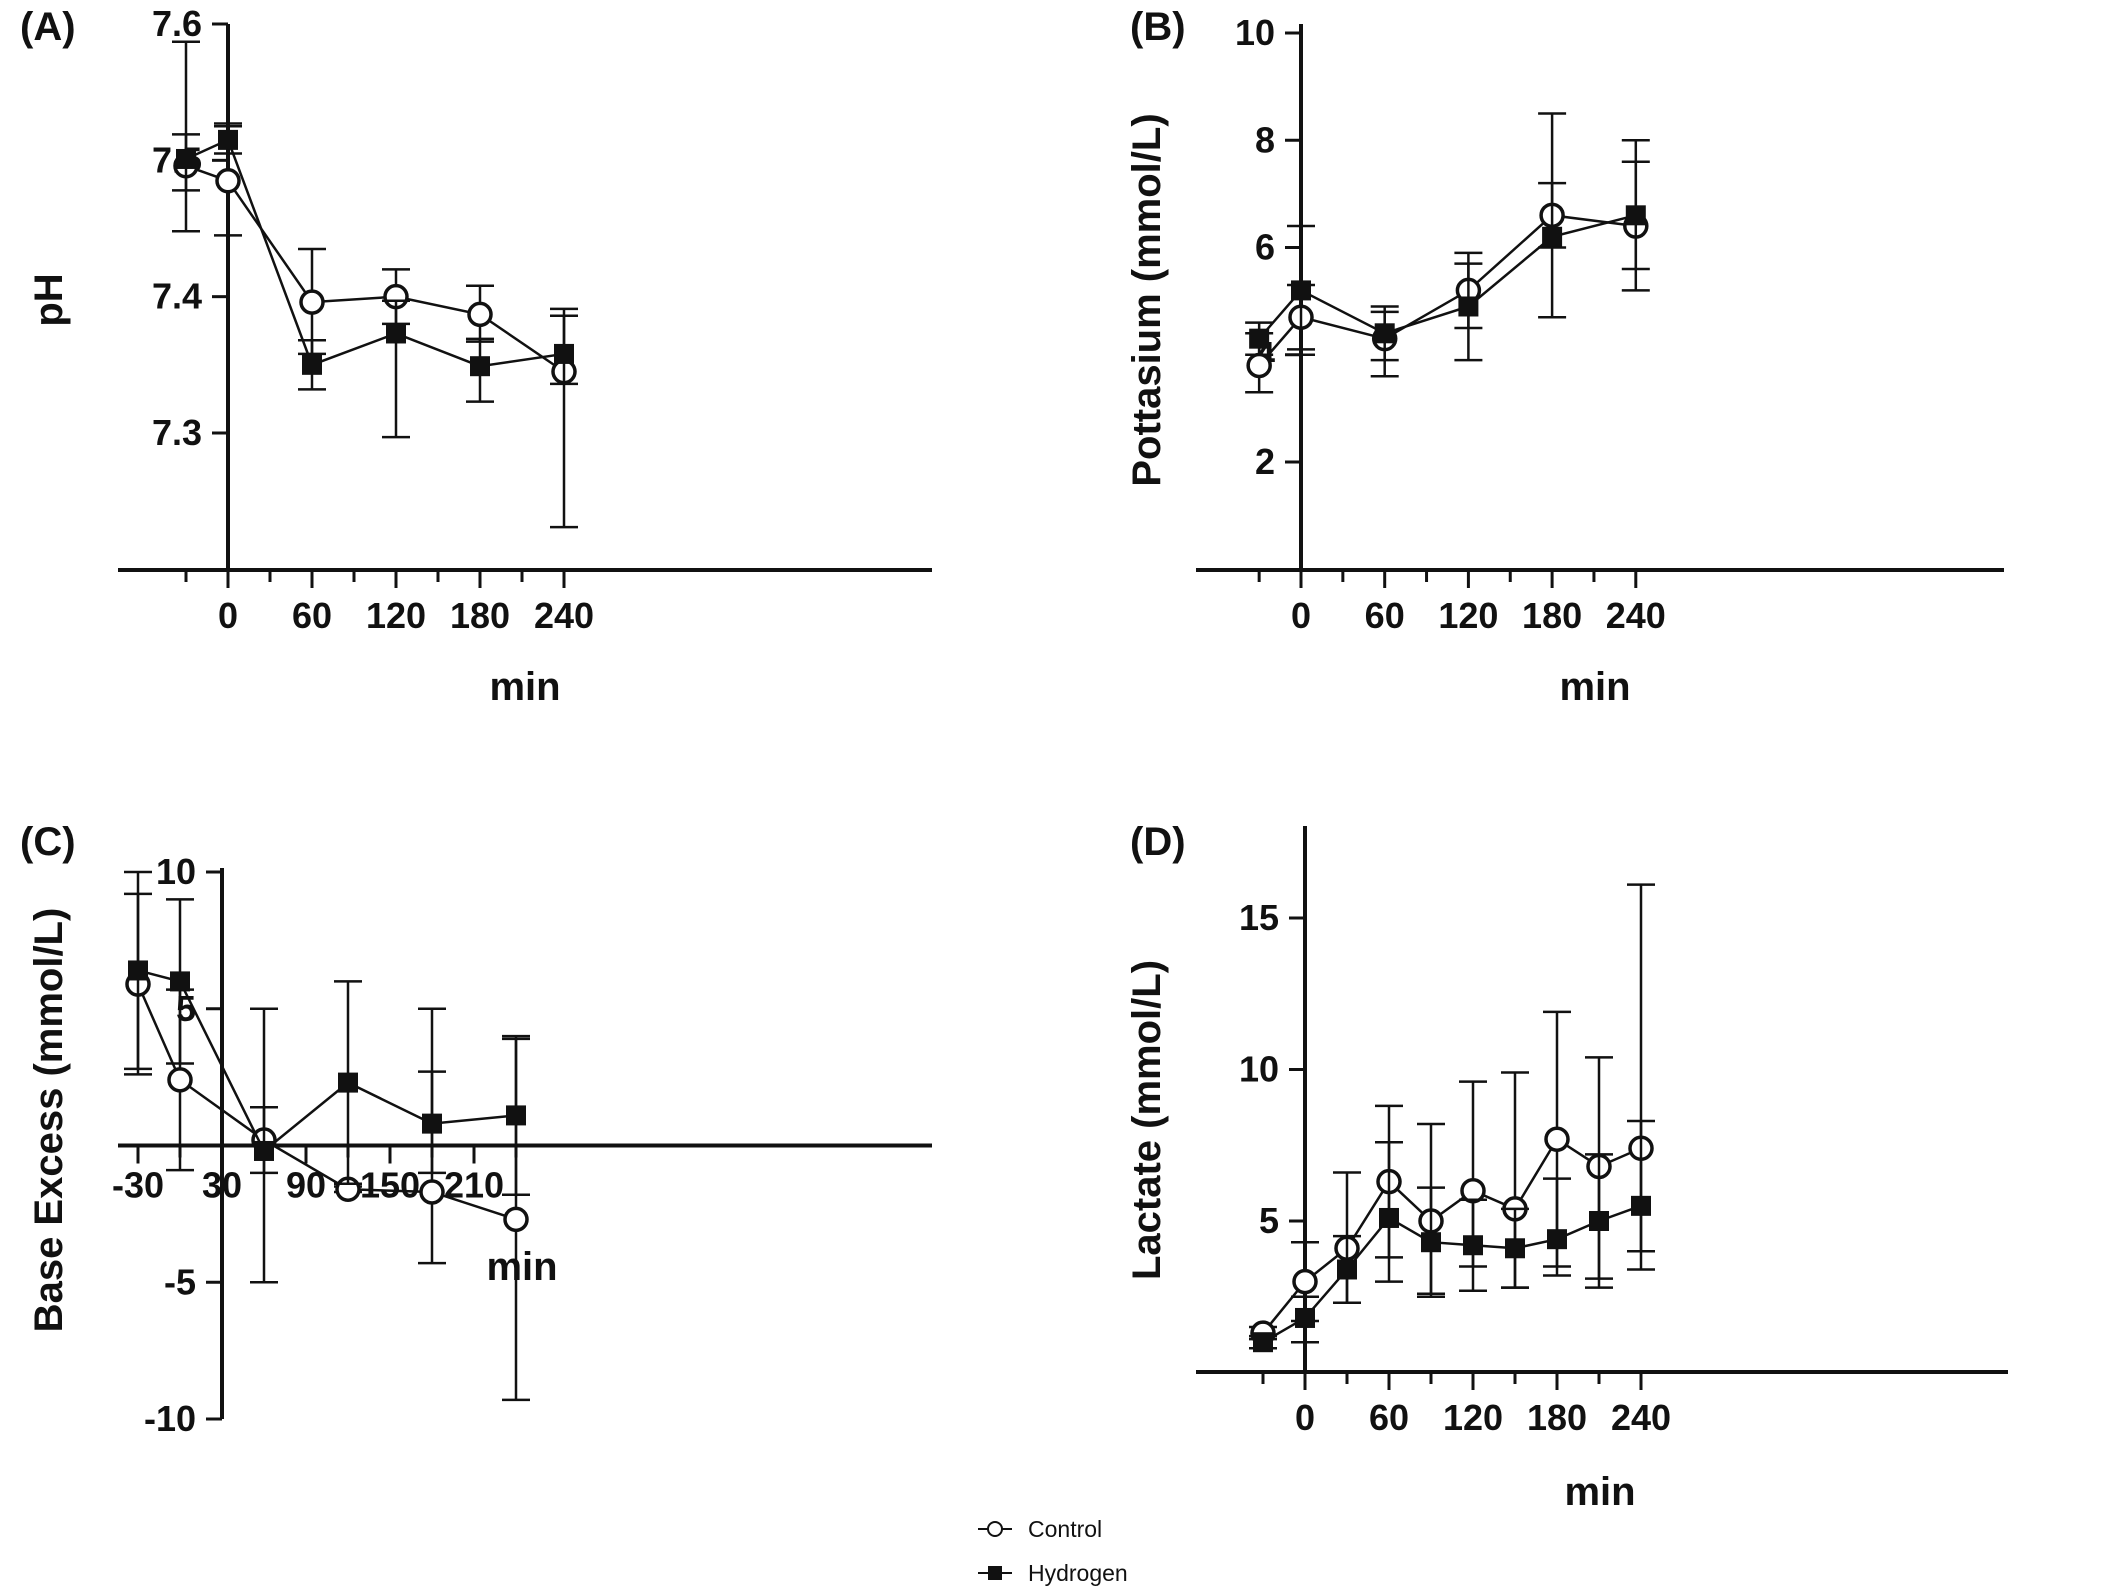 The width and height of the screenshot is (2128, 1592). Describe the element at coordinates (995, 1529) in the screenshot. I see `legend-marker-control` at that location.